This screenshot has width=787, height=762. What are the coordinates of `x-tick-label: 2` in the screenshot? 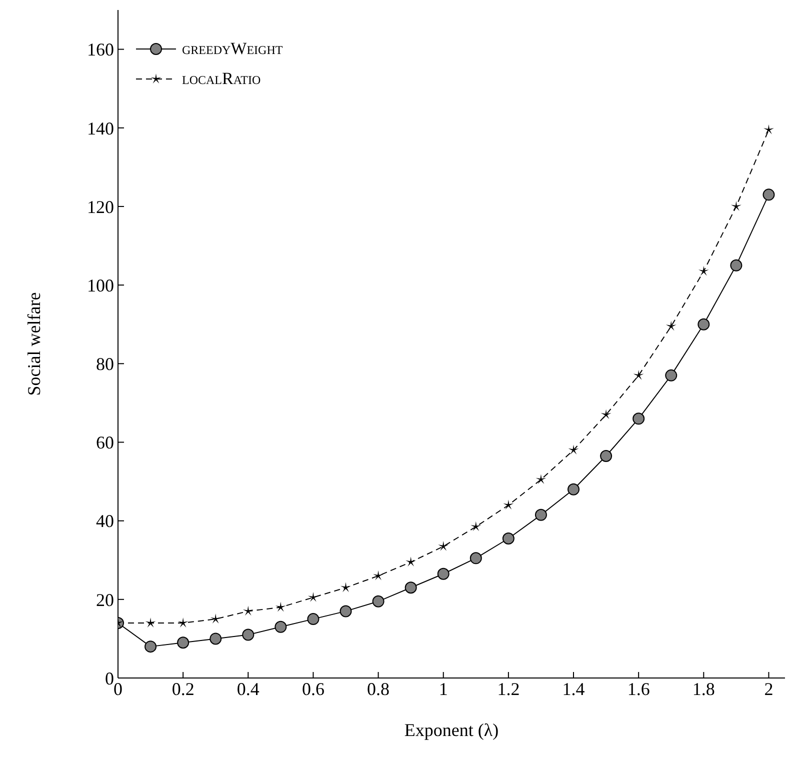 It's located at (769, 688).